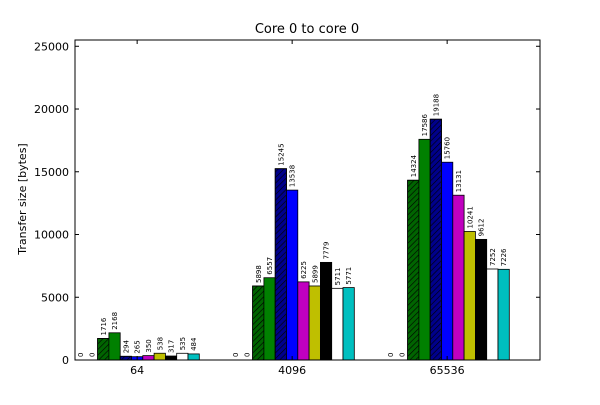  Describe the element at coordinates (447, 370) in the screenshot. I see `x-tick-label: 65536` at that location.